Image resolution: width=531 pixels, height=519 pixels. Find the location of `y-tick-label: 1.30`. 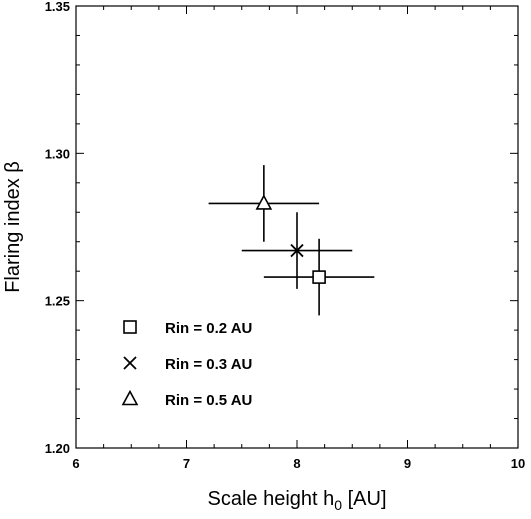

y-tick-label: 1.30 is located at coordinates (57, 153).